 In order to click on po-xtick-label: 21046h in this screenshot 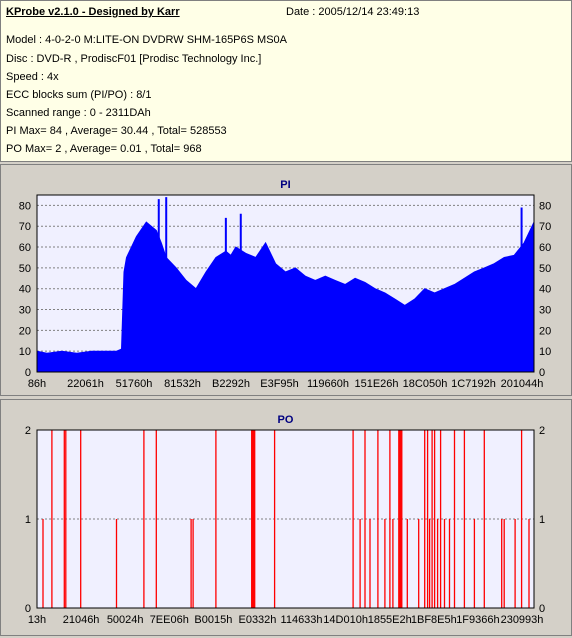, I will do `click(81, 620)`.